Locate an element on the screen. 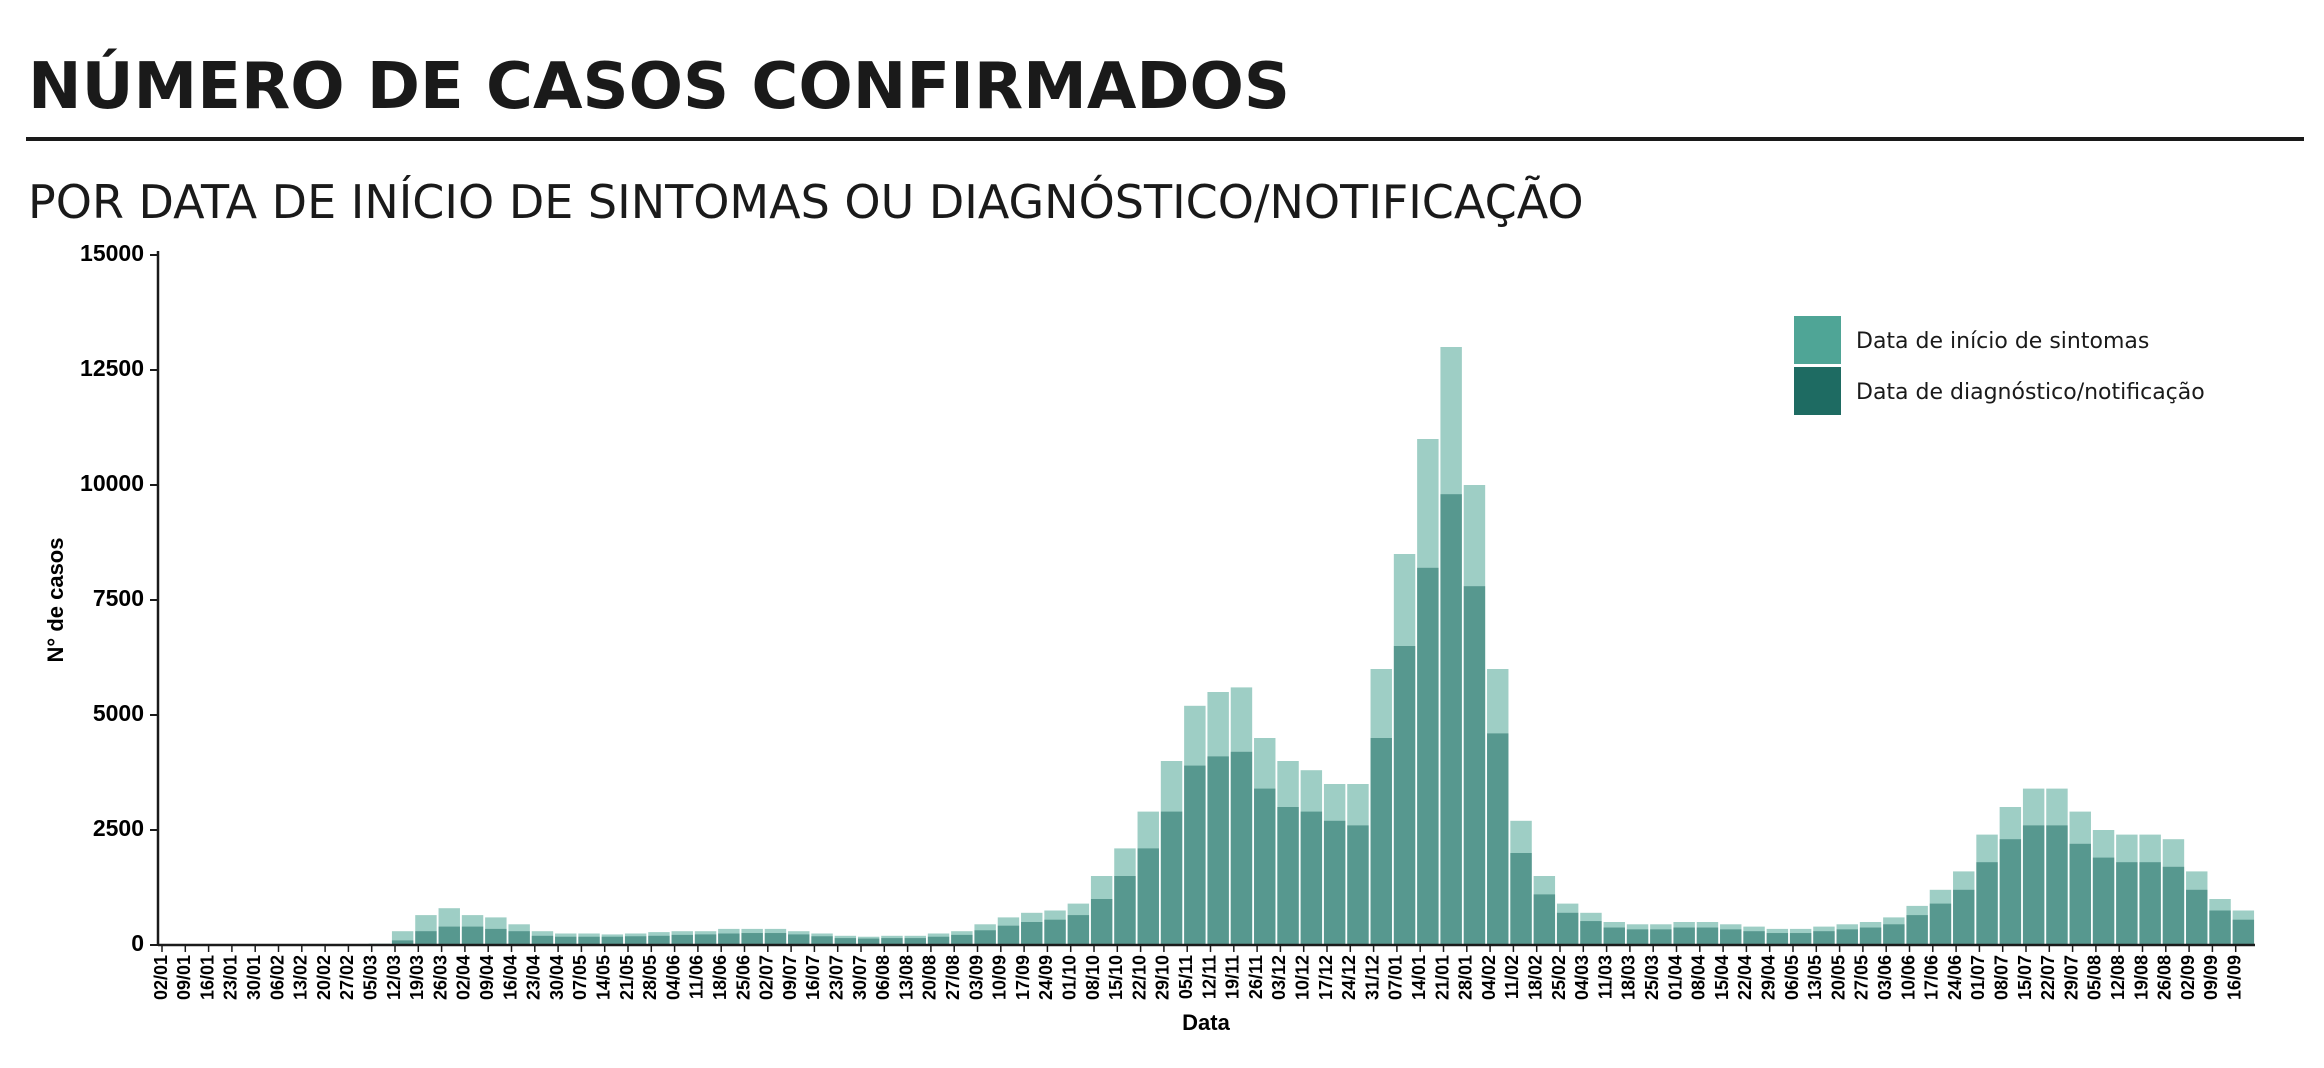  legend-label: Data de início de sintomas is located at coordinates (2002, 341).